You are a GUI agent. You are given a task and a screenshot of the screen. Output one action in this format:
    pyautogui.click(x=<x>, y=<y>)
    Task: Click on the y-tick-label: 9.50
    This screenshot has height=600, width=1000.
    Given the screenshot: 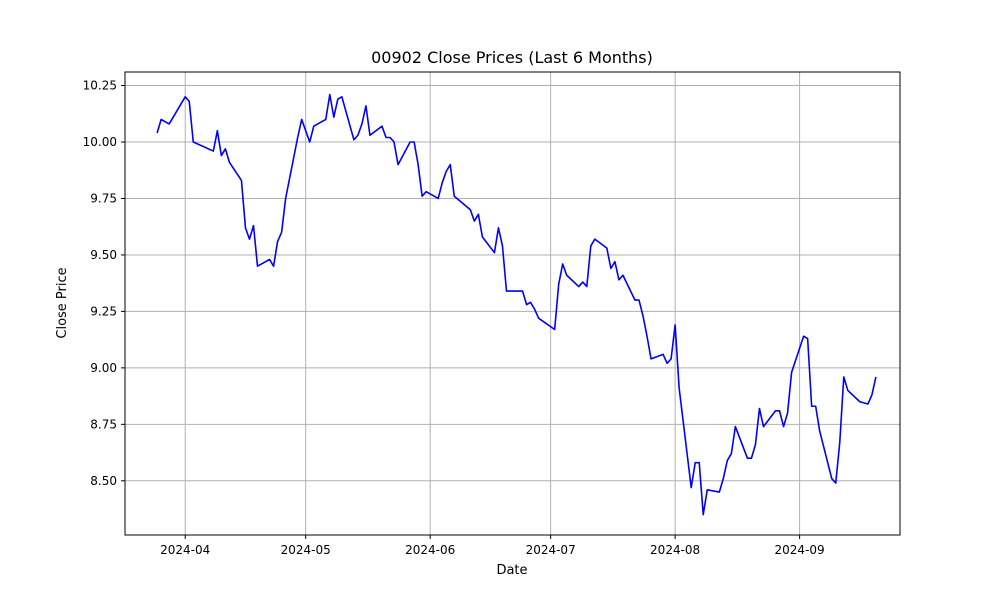 What is the action you would take?
    pyautogui.click(x=103, y=255)
    